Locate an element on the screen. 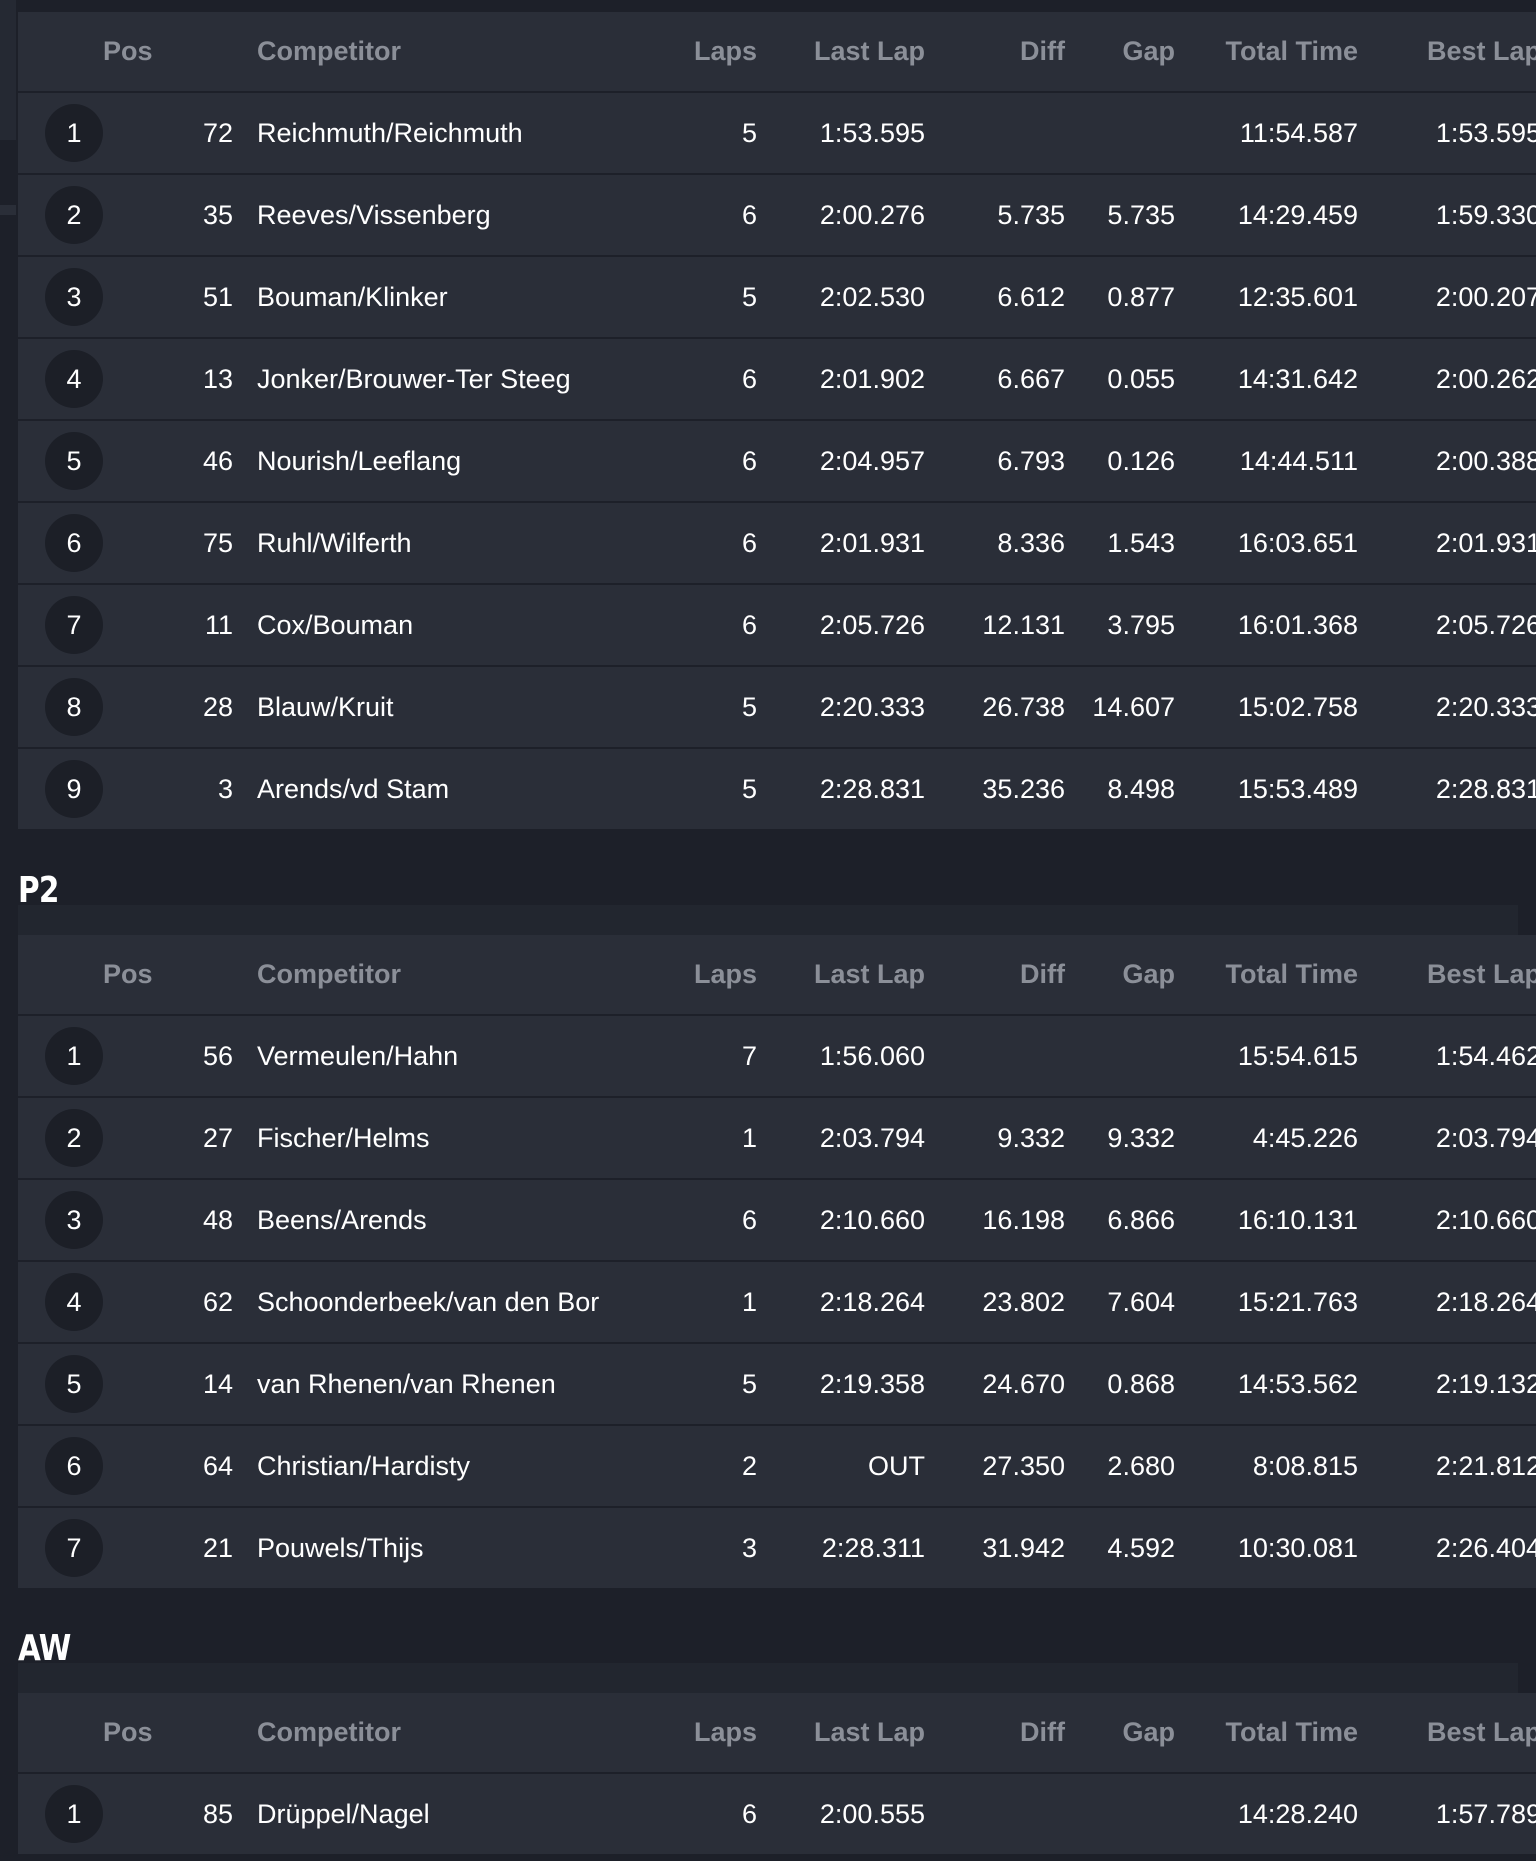 The width and height of the screenshot is (1536, 1861). total-time-value: 4:45.226 is located at coordinates (1266, 1138).